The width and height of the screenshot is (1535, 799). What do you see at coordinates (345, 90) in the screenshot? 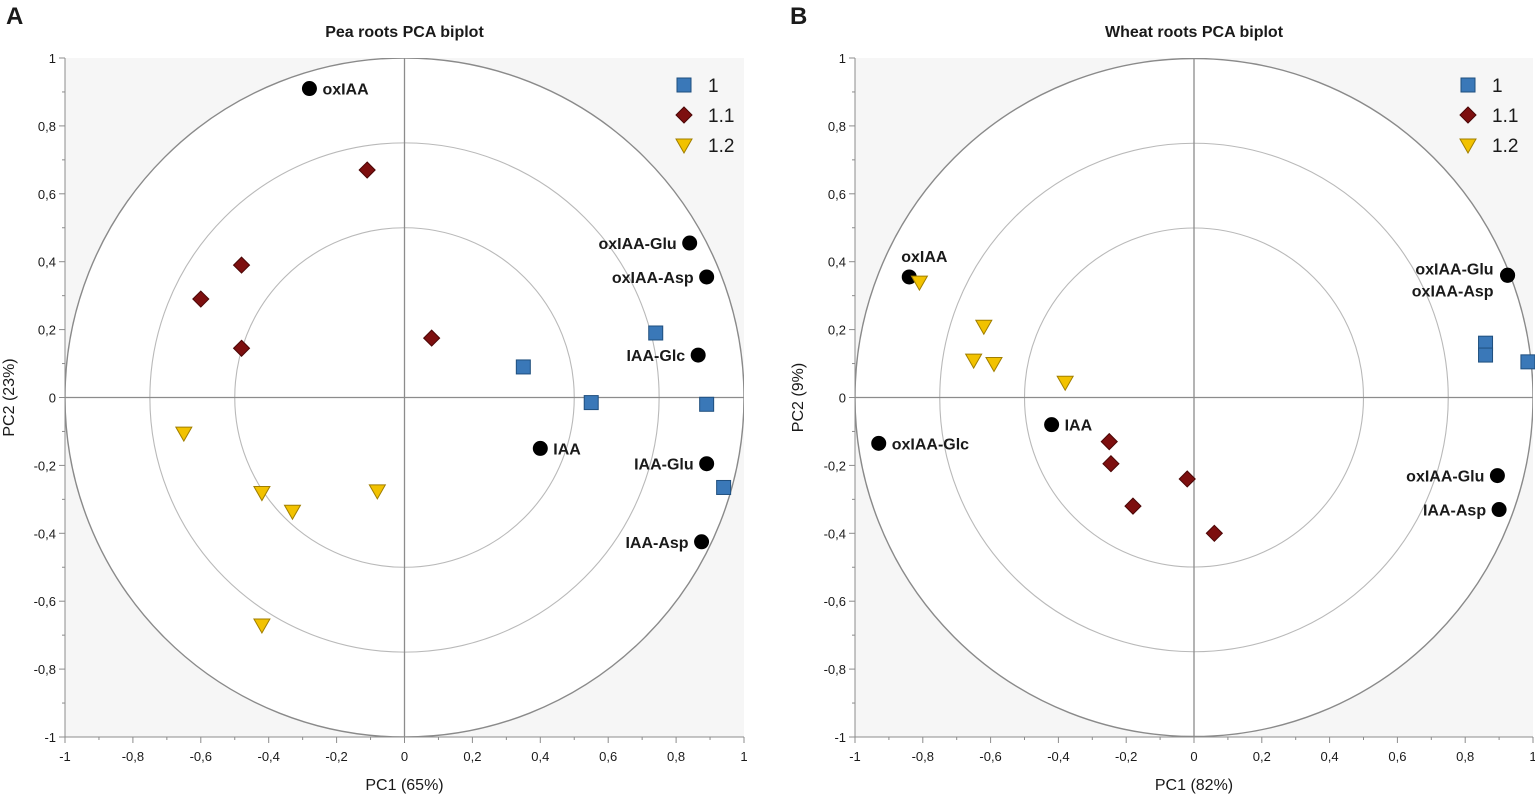
I see `variable-label: oxIAA` at bounding box center [345, 90].